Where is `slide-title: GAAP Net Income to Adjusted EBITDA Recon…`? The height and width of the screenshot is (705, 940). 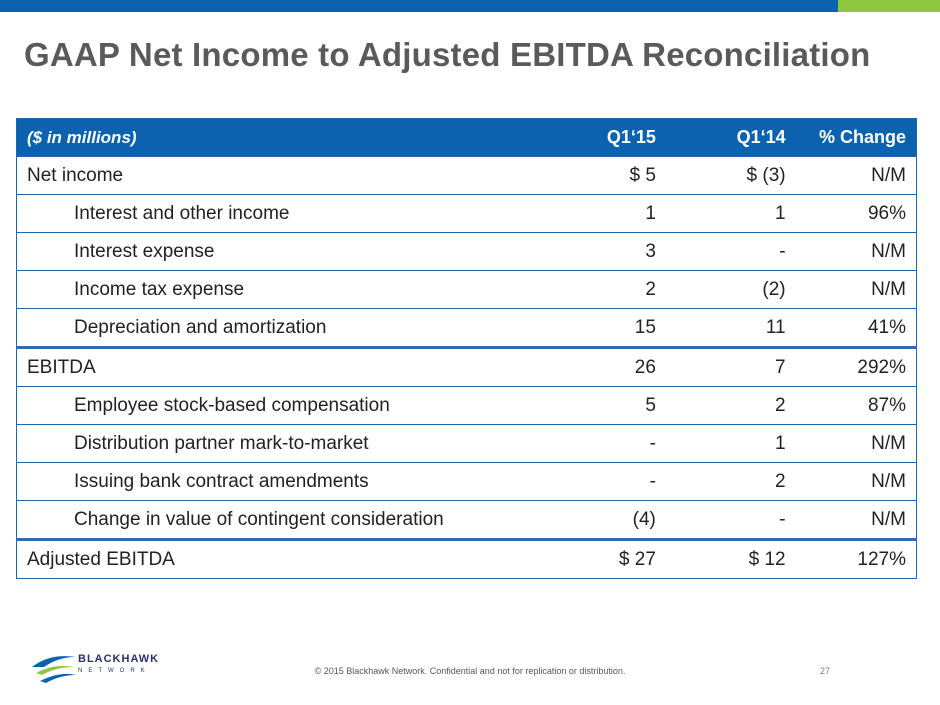
slide-title: GAAP Net Income to Adjusted EBITDA Recon… is located at coordinates (447, 54).